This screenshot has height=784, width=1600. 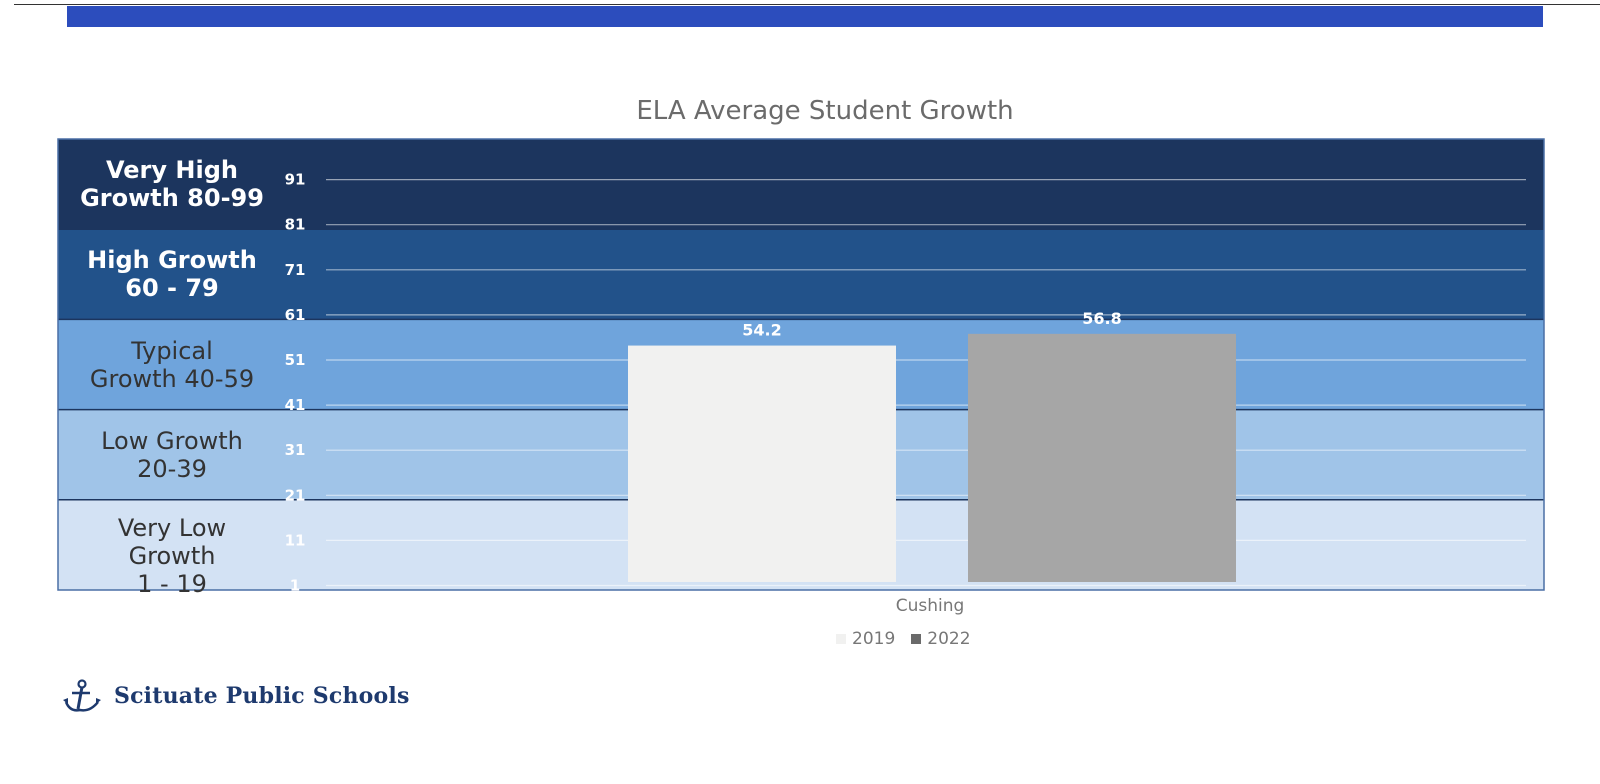 I want to click on band-label-line: High Growth, so click(x=172, y=260).